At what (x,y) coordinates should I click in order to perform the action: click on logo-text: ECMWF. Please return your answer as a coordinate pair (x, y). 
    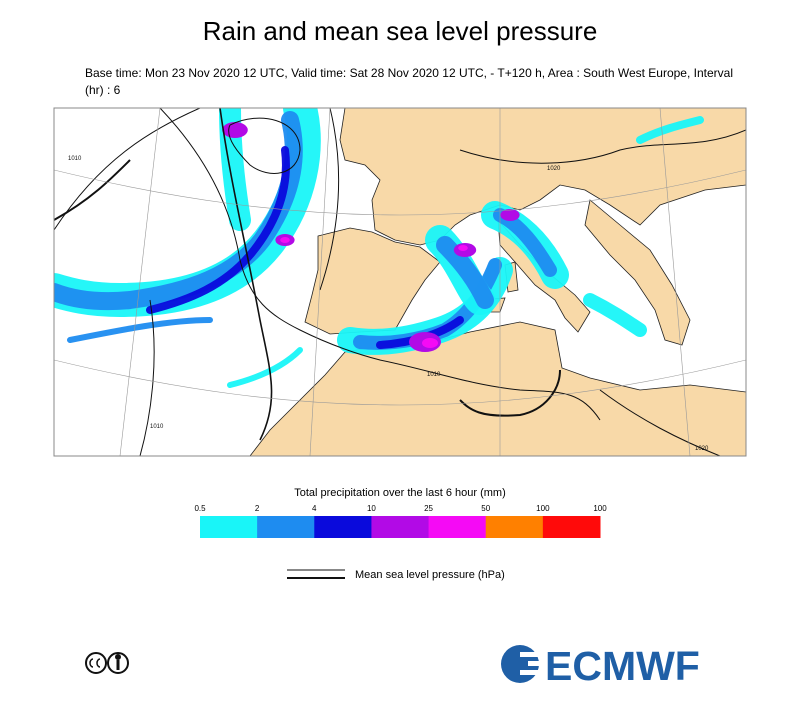
    Looking at the image, I should click on (622, 666).